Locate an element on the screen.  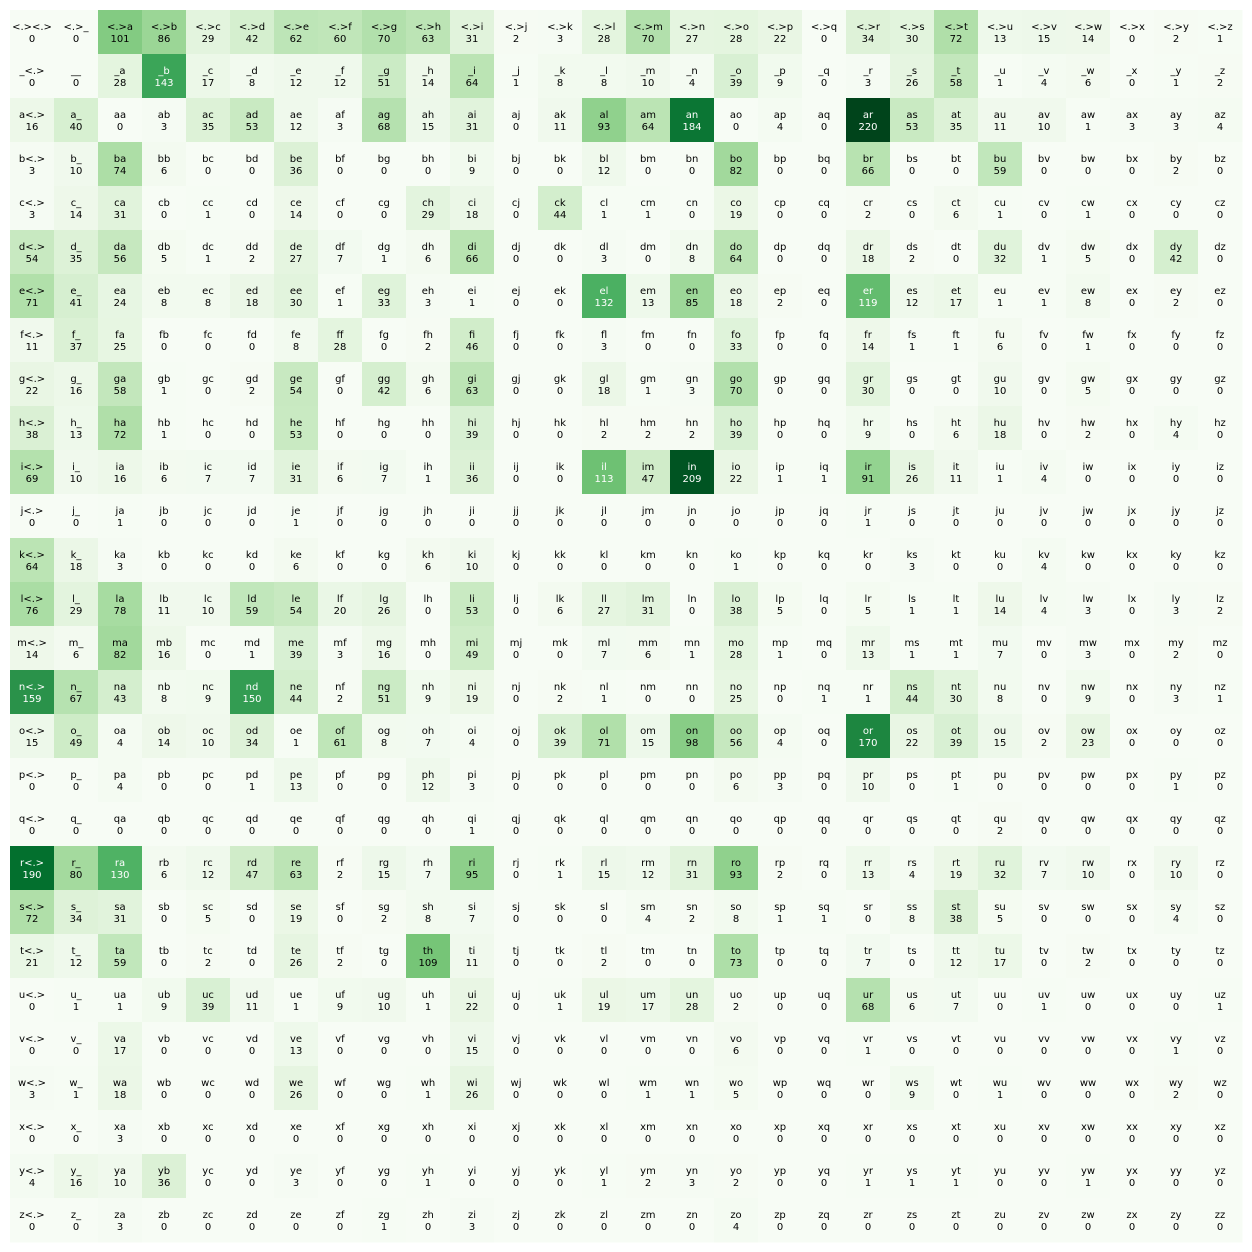
cell-count-label: 22 is located at coordinates (472, 1007).